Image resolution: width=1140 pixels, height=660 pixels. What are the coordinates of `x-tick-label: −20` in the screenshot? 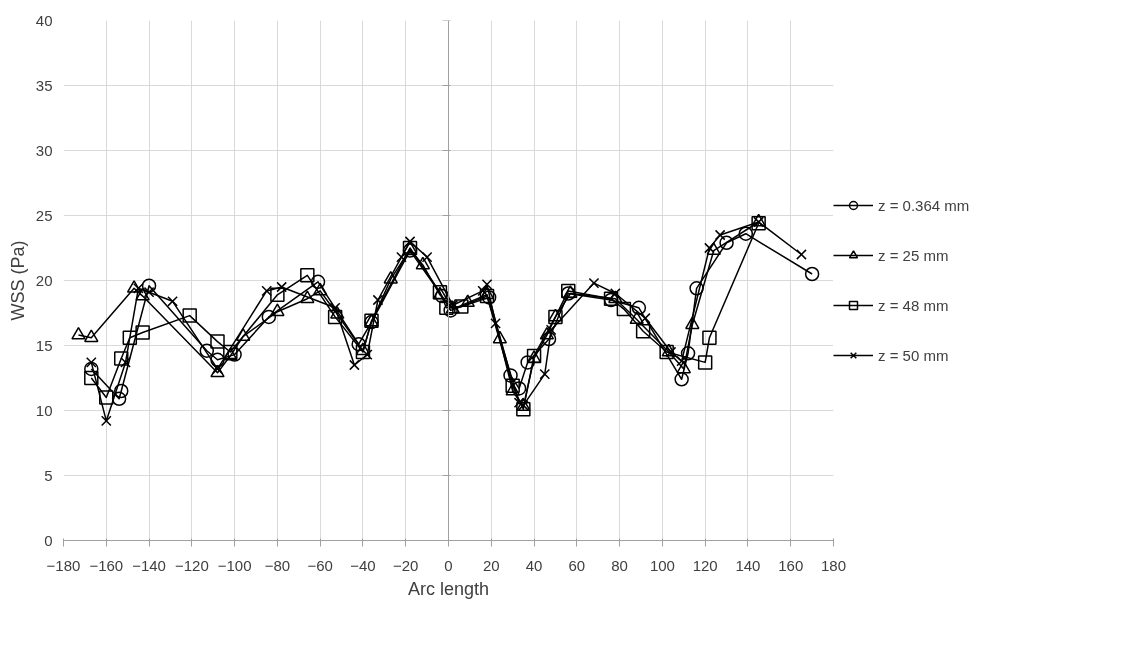 It's located at (406, 565).